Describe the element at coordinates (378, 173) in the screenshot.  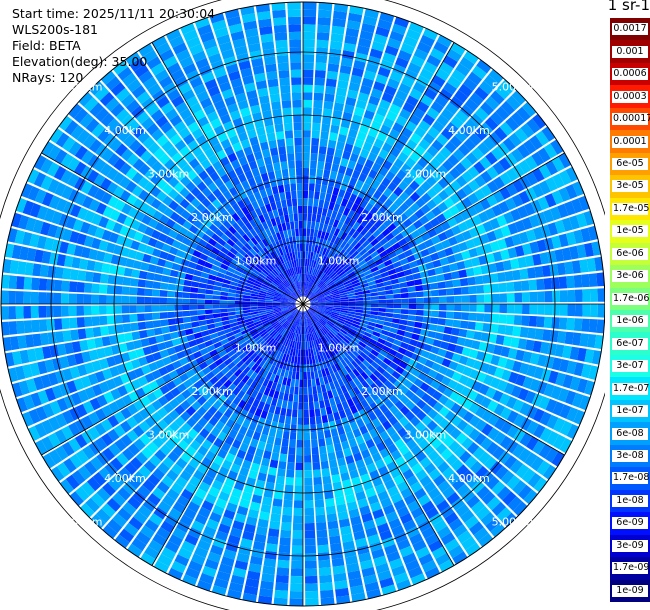
I see `azimuth-line` at that location.